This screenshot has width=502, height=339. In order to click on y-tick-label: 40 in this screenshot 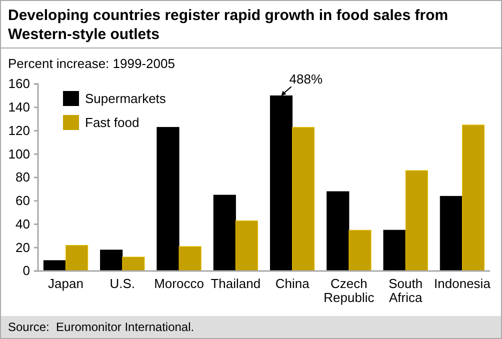, I will do `click(23, 224)`.